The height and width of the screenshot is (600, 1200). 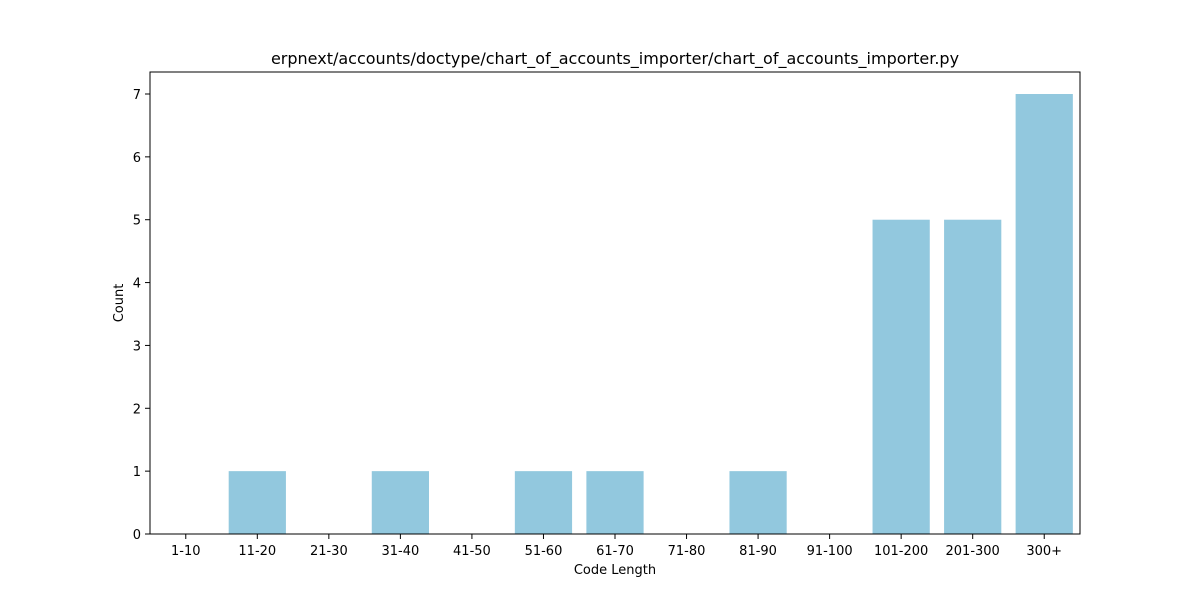 I want to click on y-axis: 0 1 2 3 4 5 6 7, so click(x=141, y=315).